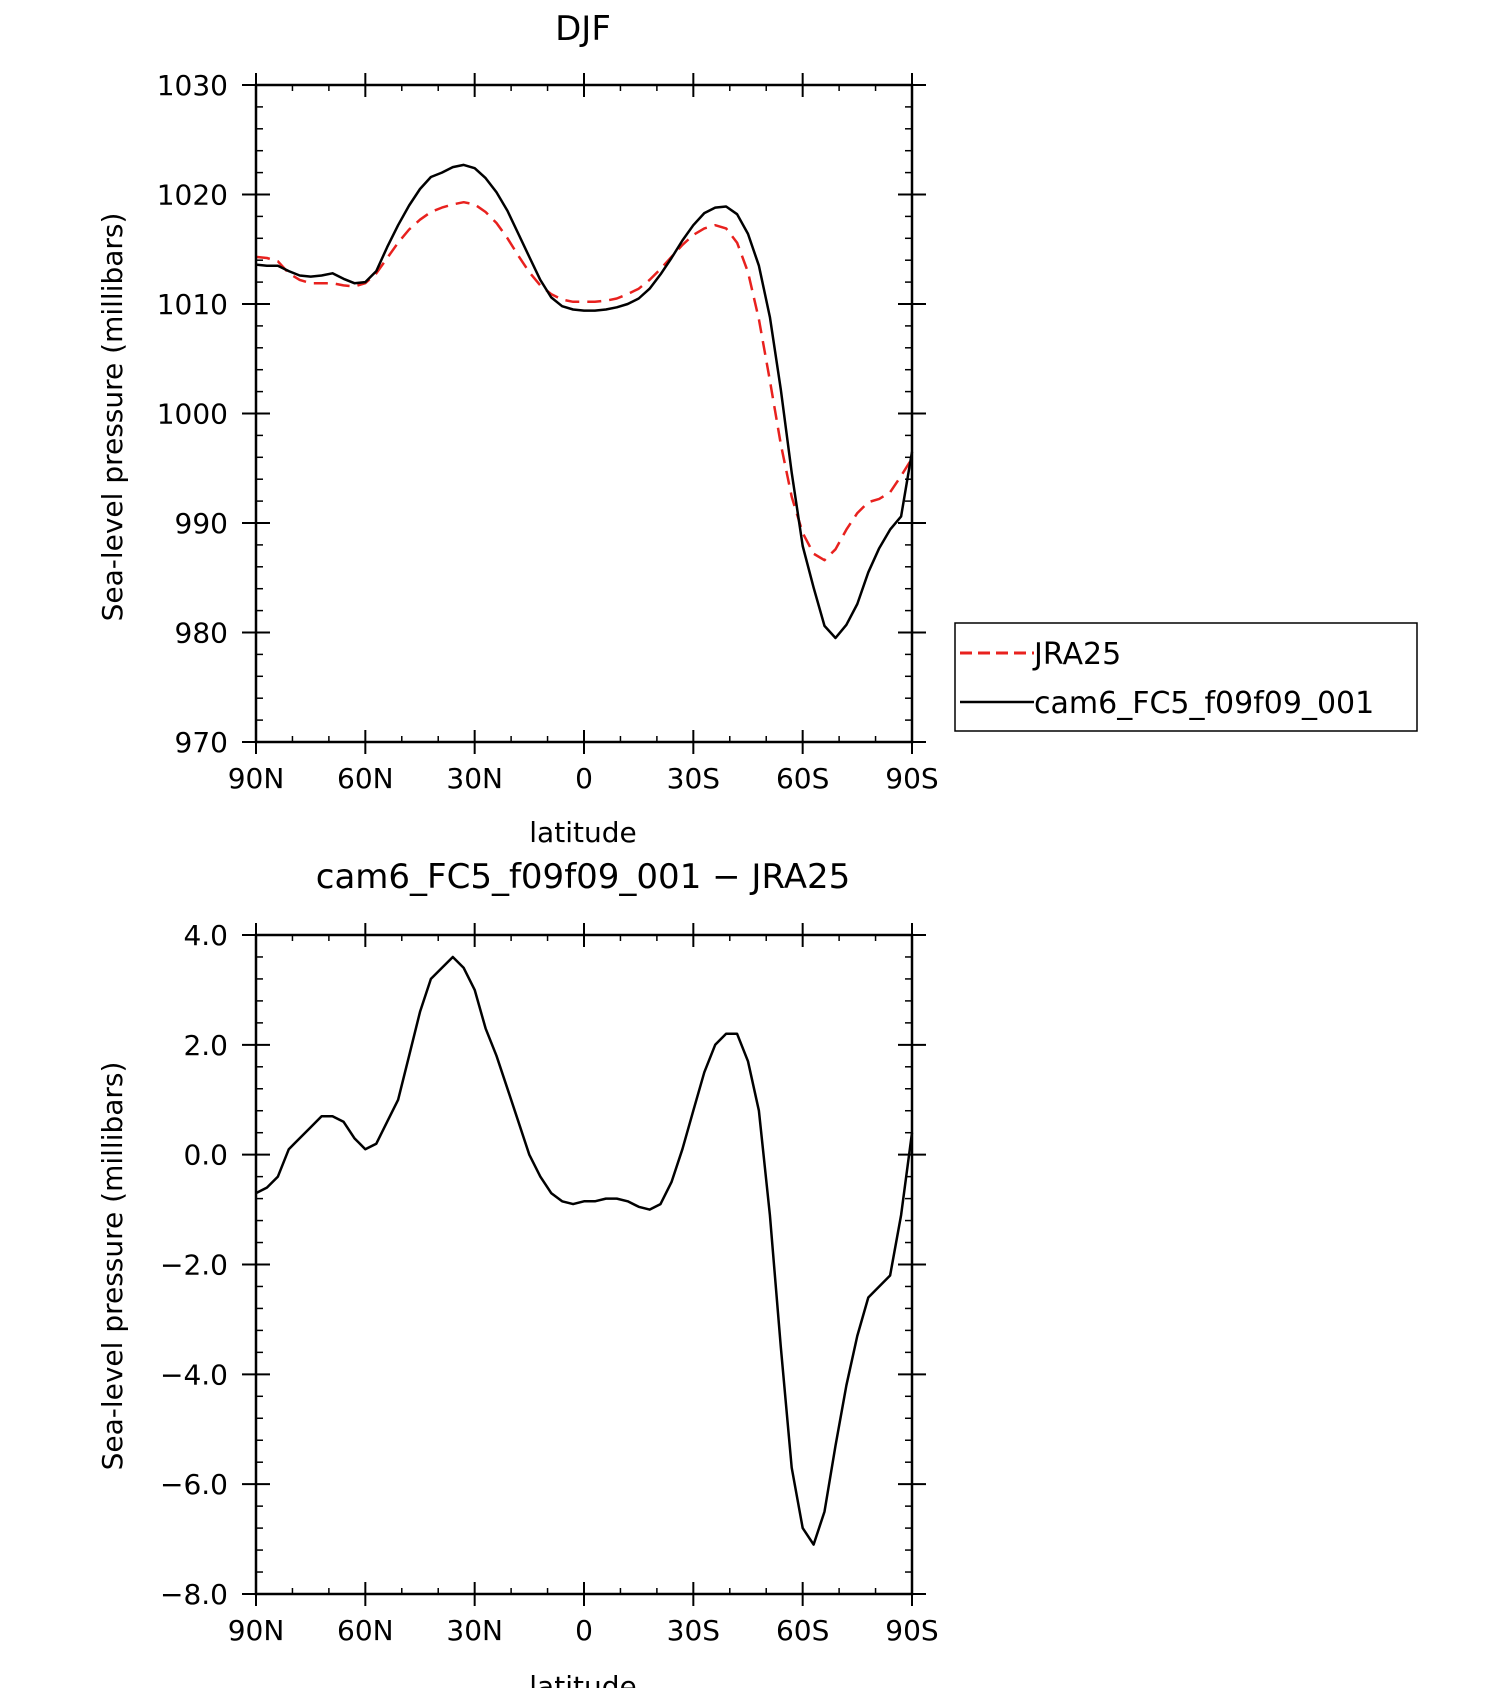 Image resolution: width=1498 pixels, height=1688 pixels. What do you see at coordinates (192, 195) in the screenshot?
I see `y-tick-label: 1020` at bounding box center [192, 195].